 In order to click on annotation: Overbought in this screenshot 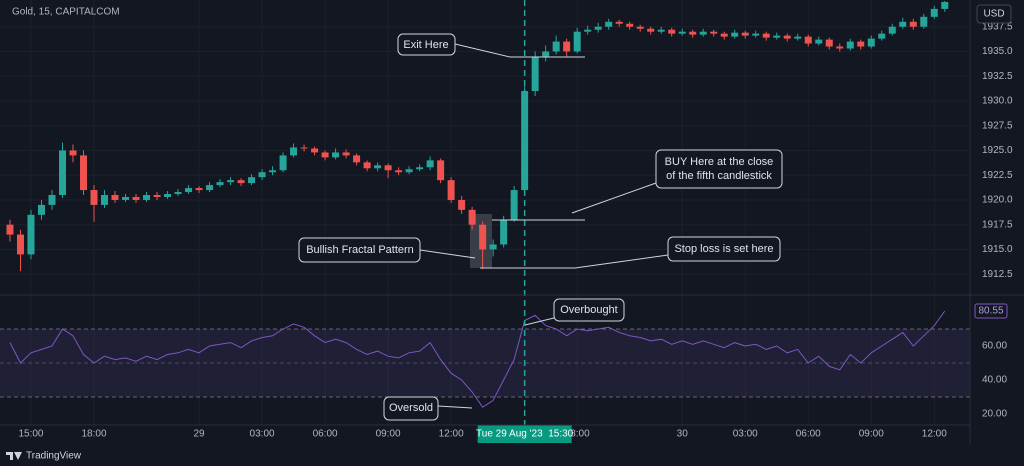, I will do `click(588, 310)`.